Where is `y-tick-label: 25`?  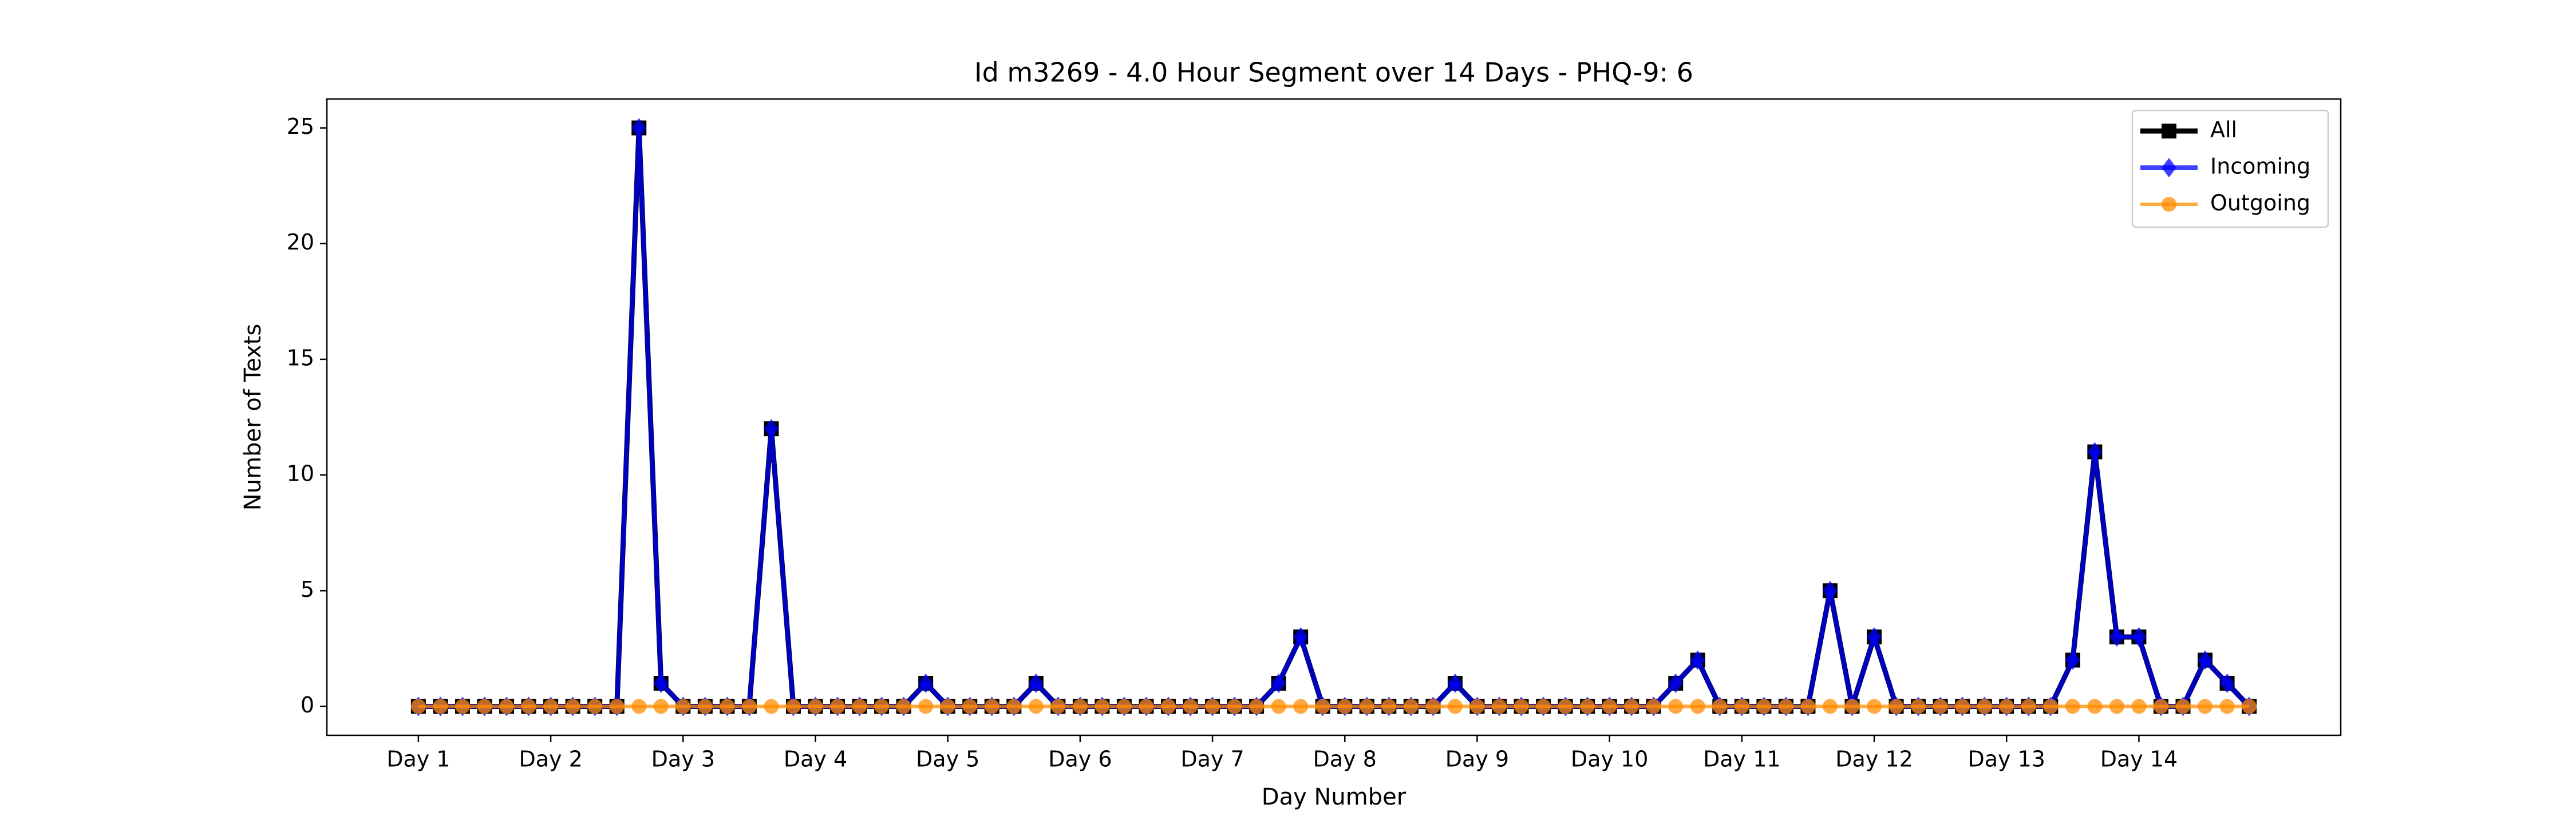 y-tick-label: 25 is located at coordinates (301, 126).